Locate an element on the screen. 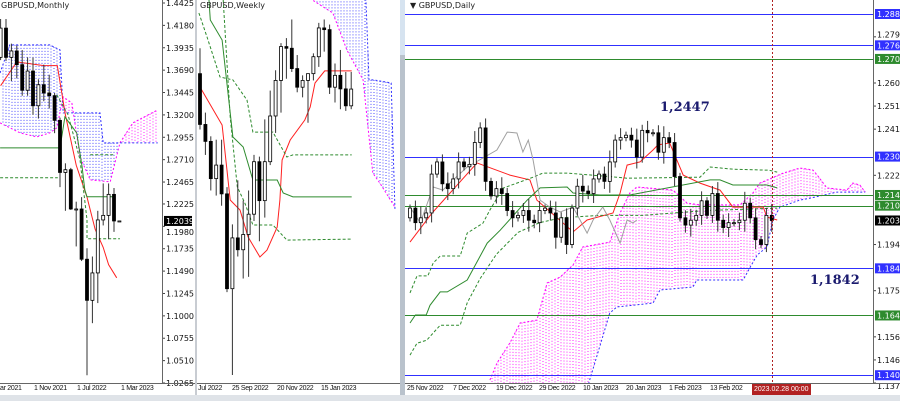 Image resolution: width=900 pixels, height=401 pixels. price-axis-label: 1.4425 is located at coordinates (180, 4).